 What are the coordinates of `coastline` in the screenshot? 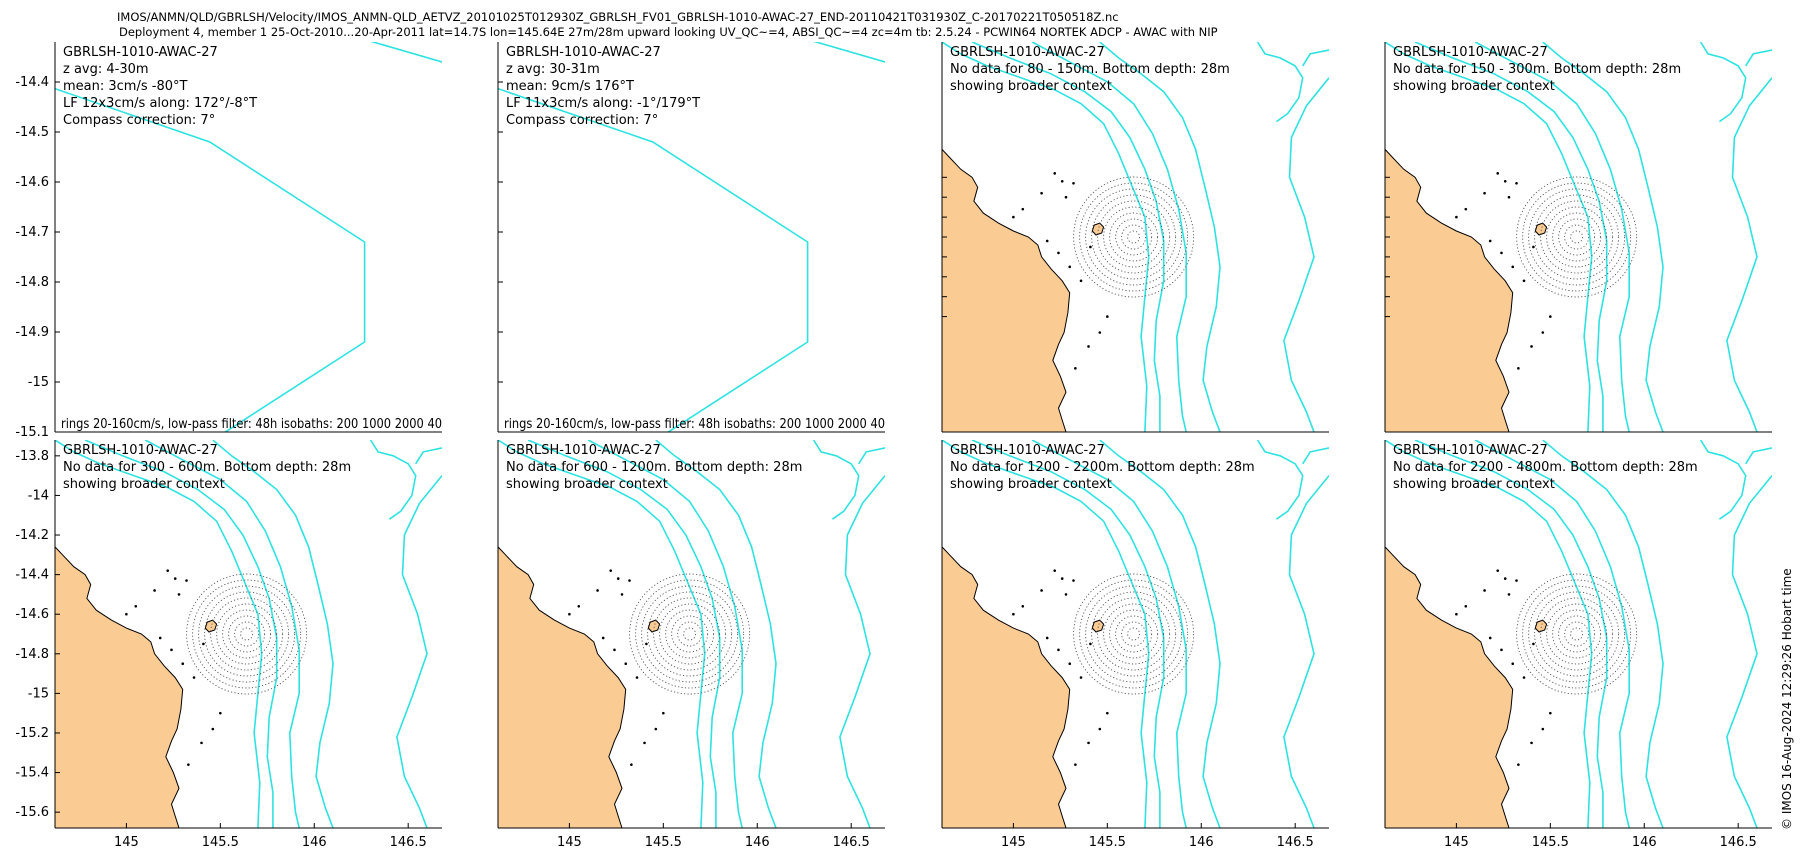 It's located at (562, 687).